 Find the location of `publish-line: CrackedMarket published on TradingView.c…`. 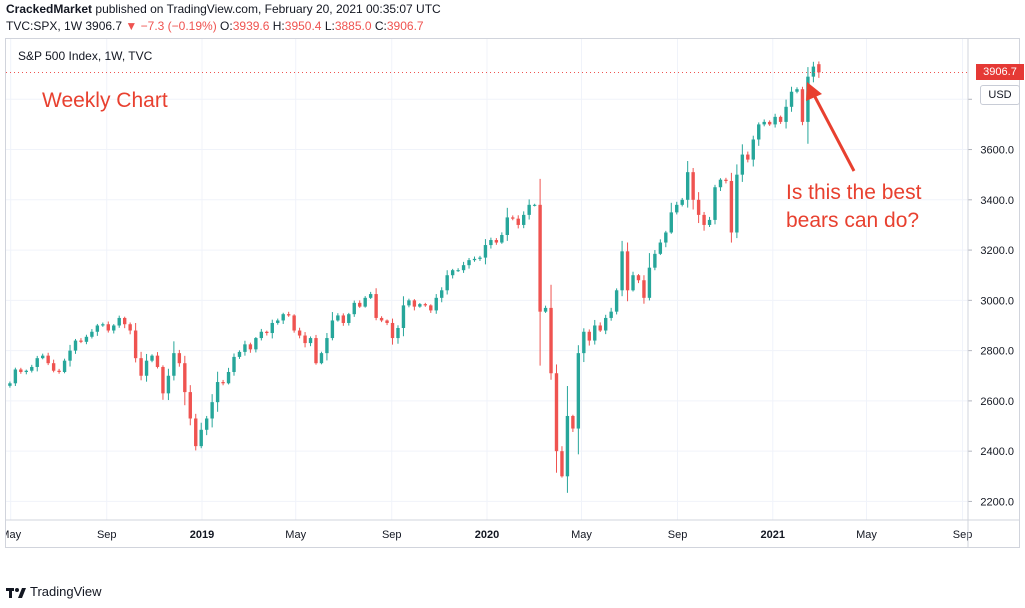

publish-line: CrackedMarket published on TradingView.c… is located at coordinates (223, 9).